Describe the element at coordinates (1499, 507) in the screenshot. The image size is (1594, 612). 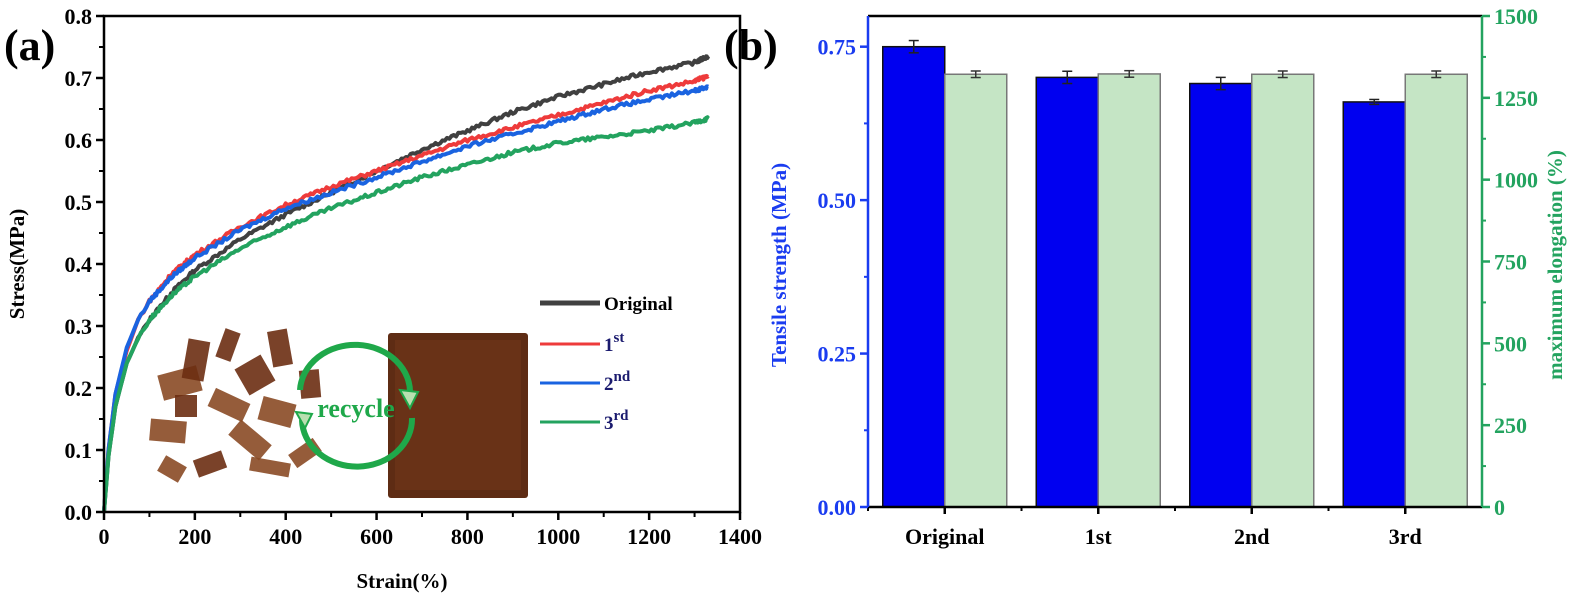
I see `y-right-tick-label: 0` at that location.